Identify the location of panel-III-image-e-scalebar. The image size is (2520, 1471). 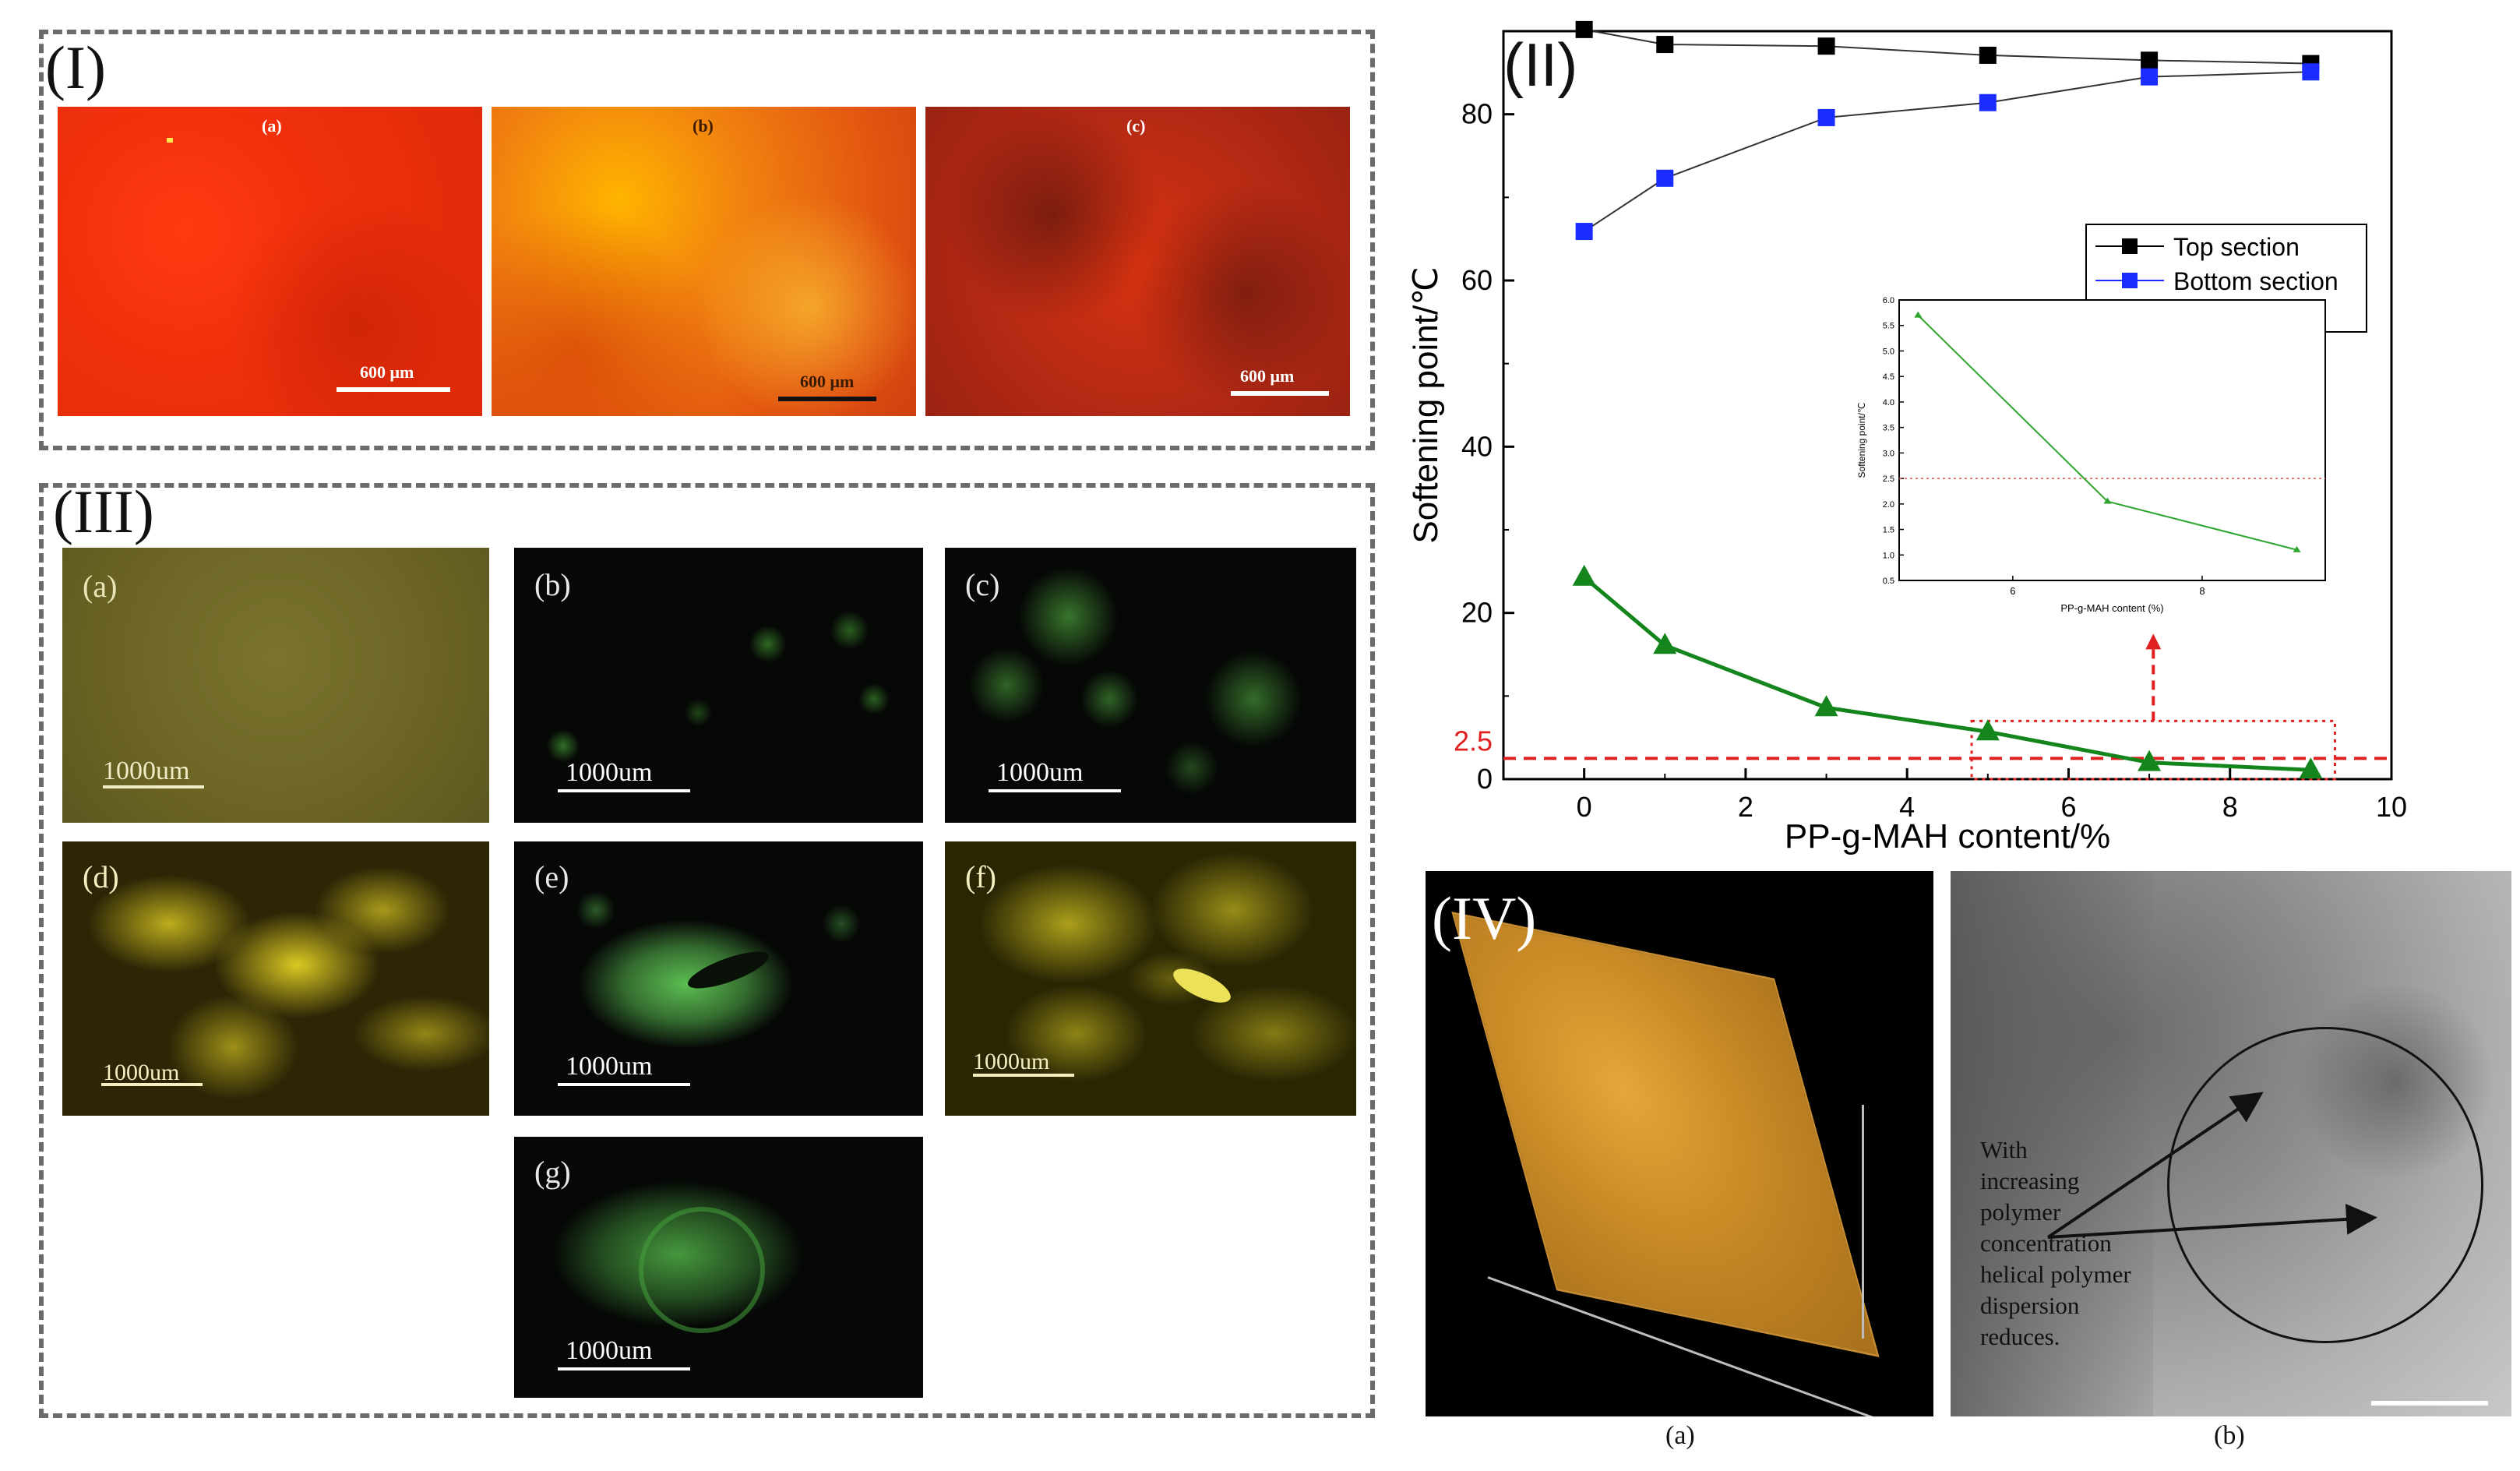
(624, 1084).